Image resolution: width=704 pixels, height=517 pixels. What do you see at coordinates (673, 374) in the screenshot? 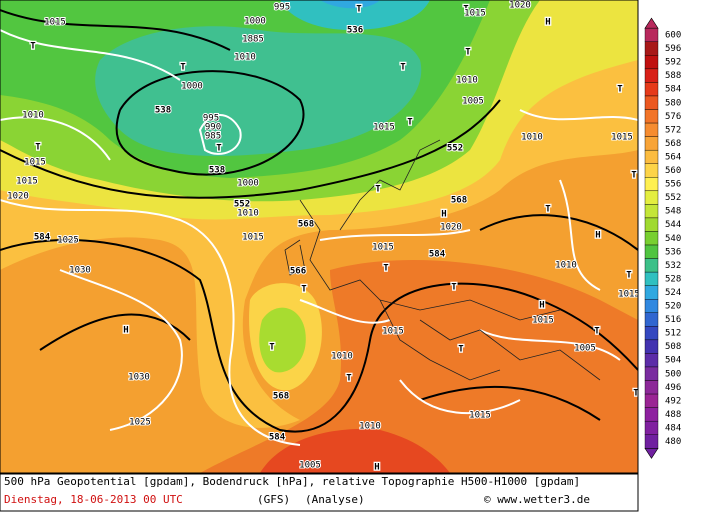
I see `colorbar-label: 500` at bounding box center [673, 374].